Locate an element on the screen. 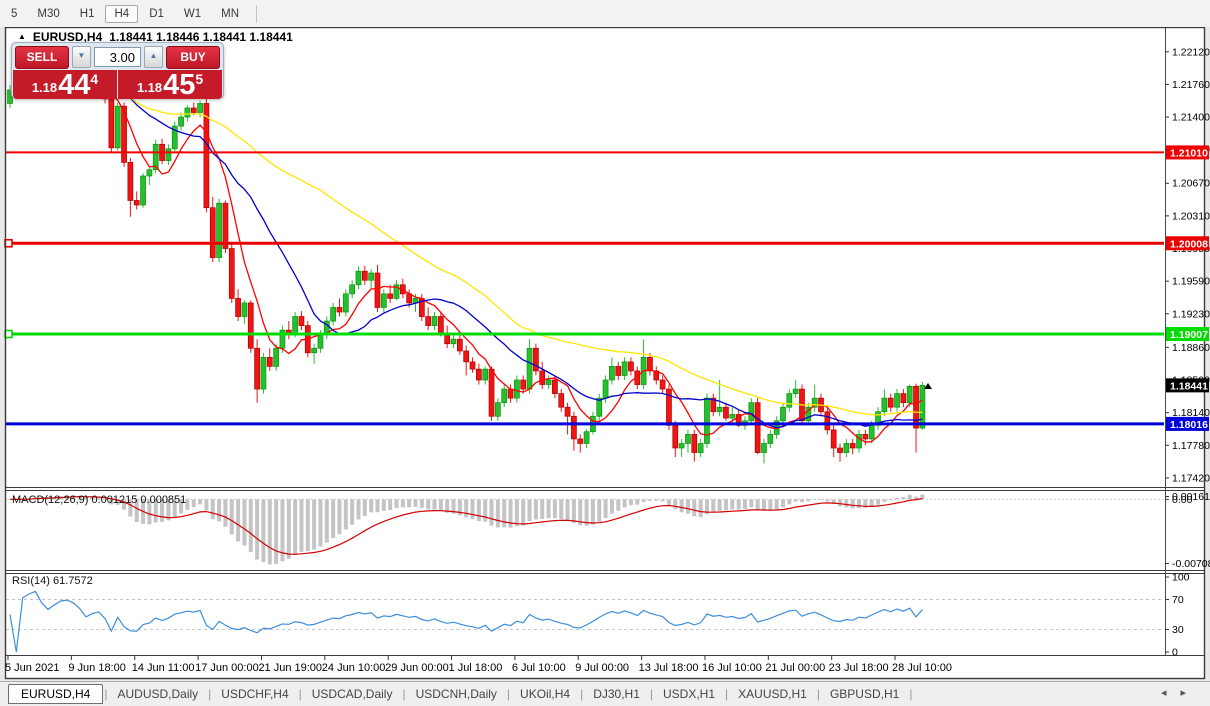  price-label-1.18441: 1.18441 is located at coordinates (1187, 385).